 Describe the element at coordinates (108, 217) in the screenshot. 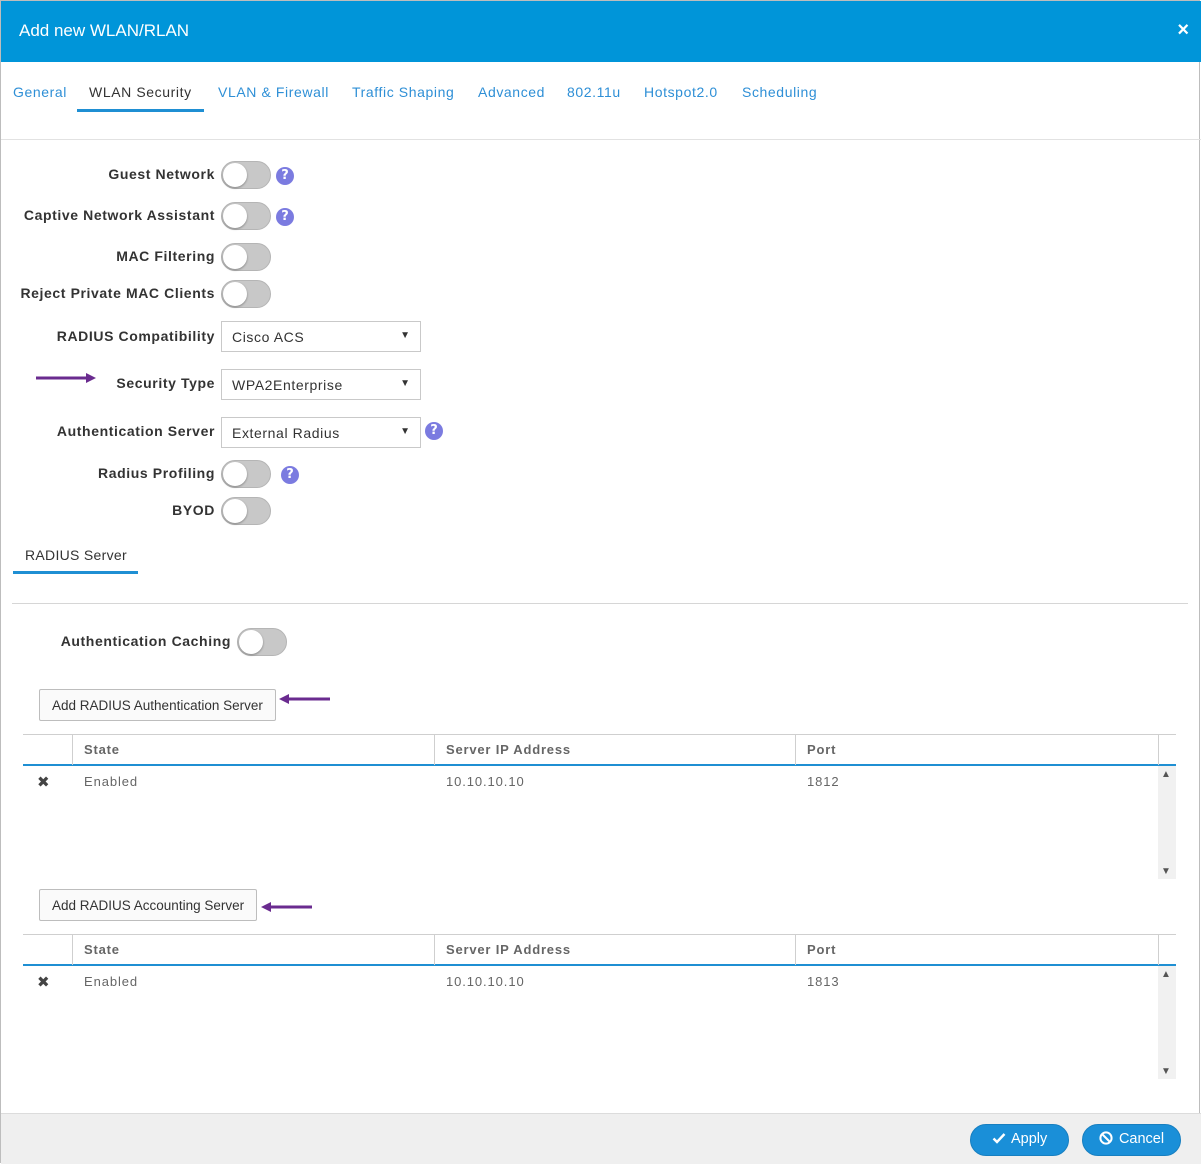

I see `captive-network-row: Captive Network Assistant` at that location.